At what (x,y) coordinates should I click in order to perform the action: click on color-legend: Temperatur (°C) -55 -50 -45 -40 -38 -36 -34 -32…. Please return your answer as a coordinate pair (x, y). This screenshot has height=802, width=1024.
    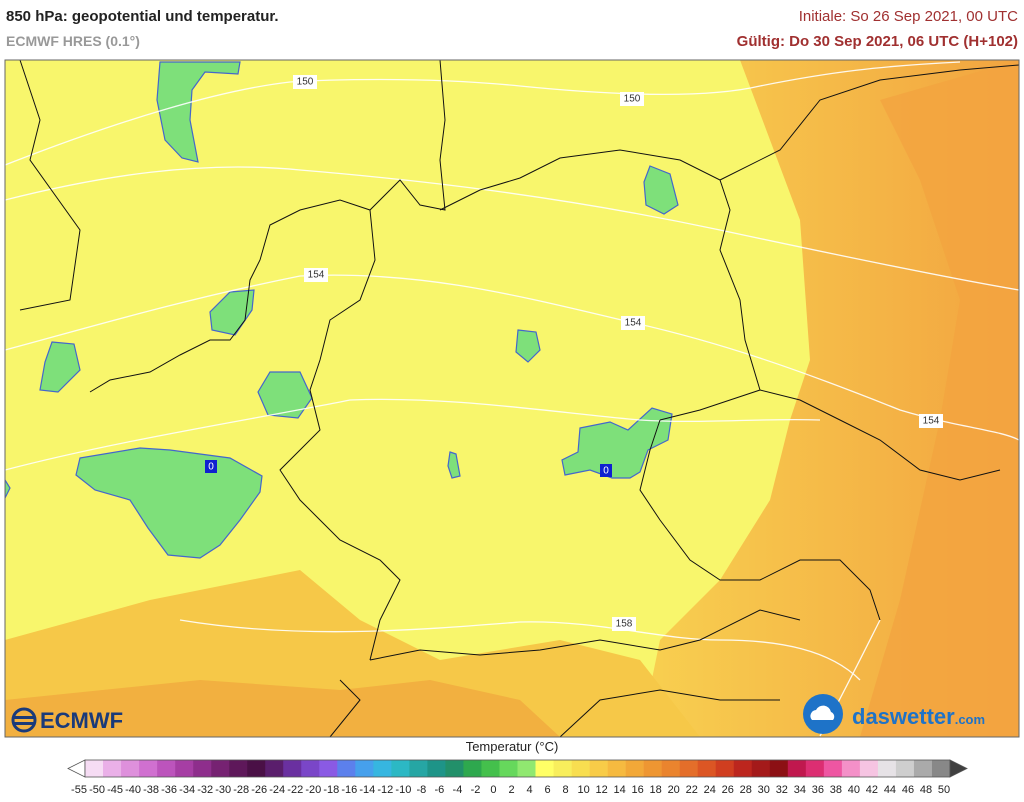
    Looking at the image, I should click on (517, 767).